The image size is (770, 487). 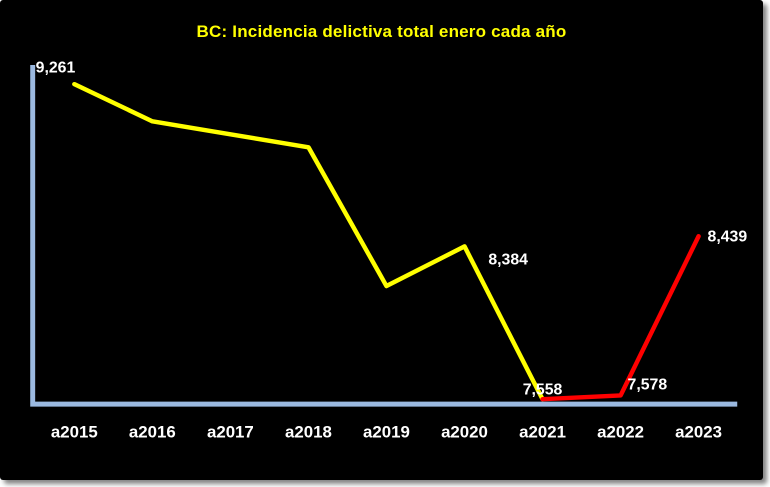 I want to click on series-line-highlight, so click(x=620, y=318).